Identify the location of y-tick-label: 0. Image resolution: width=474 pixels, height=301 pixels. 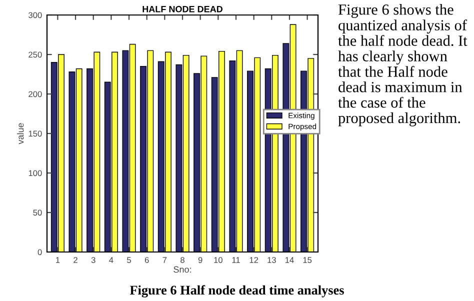
(40, 252).